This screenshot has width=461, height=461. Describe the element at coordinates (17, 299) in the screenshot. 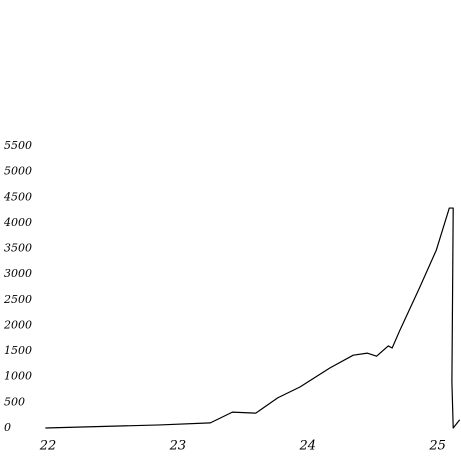

I see `y-tick-label: 2500` at that location.